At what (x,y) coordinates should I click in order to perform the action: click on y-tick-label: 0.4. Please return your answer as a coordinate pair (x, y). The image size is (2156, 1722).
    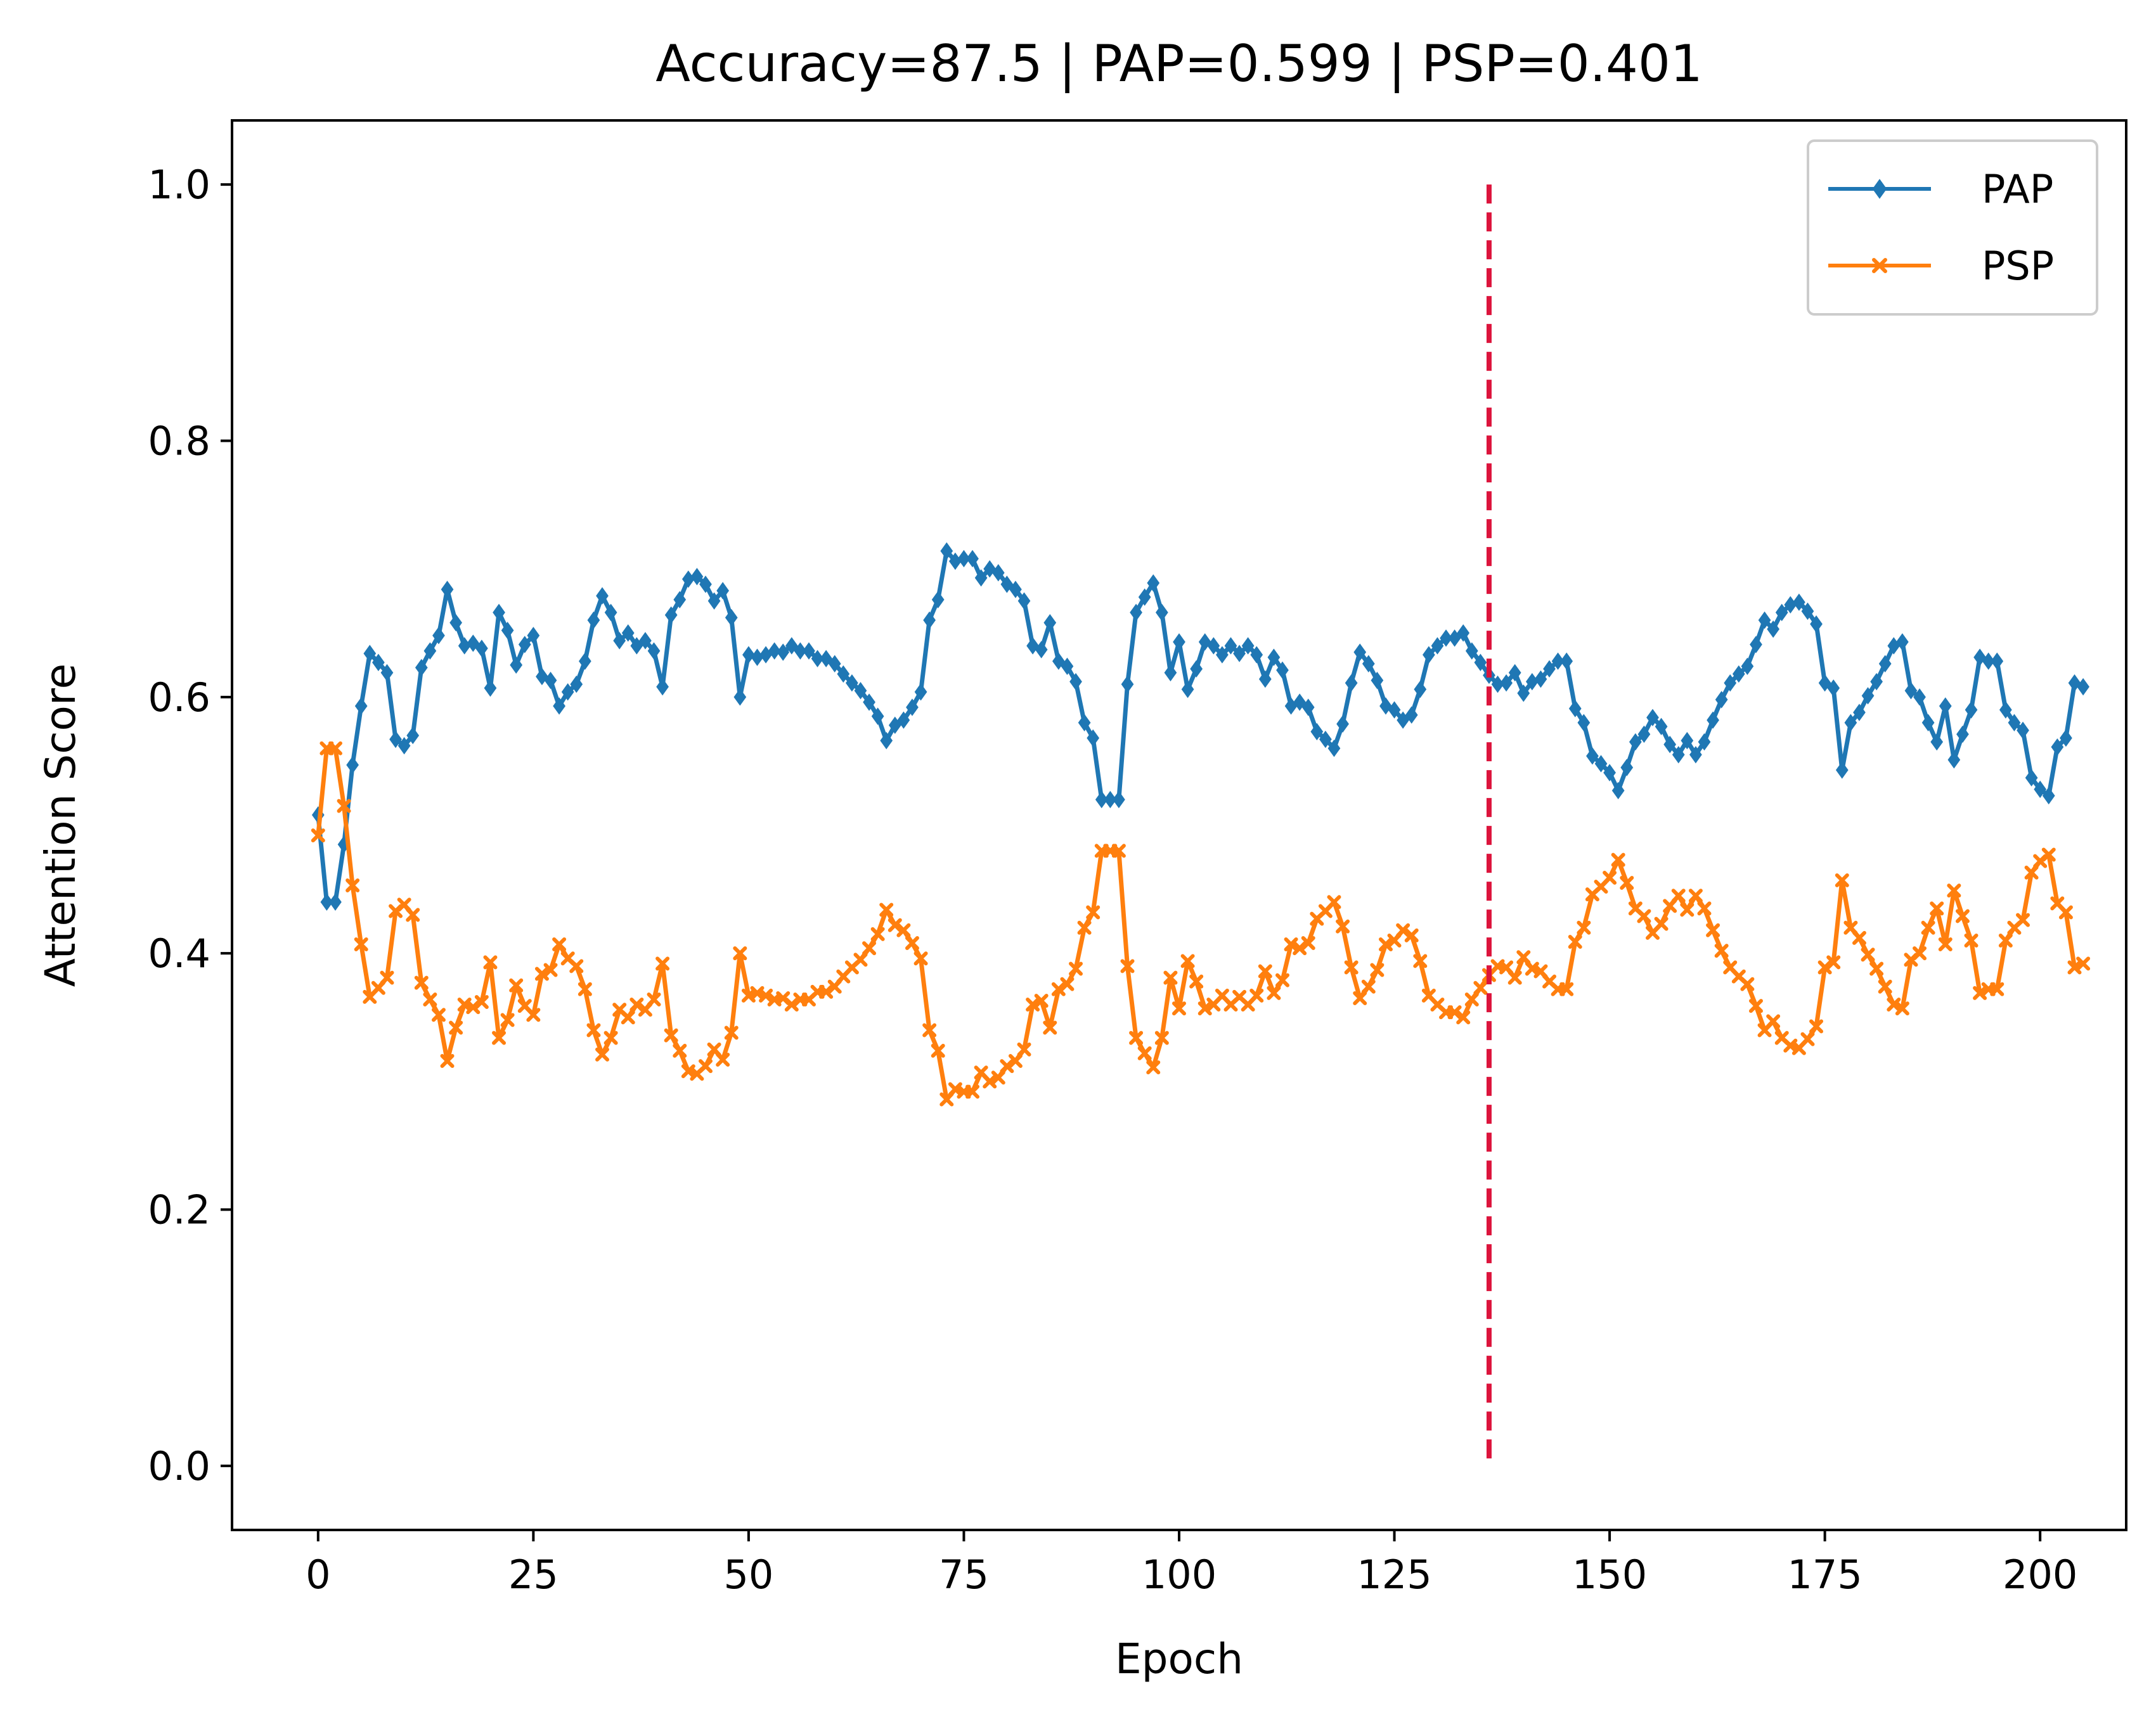
    Looking at the image, I should click on (179, 954).